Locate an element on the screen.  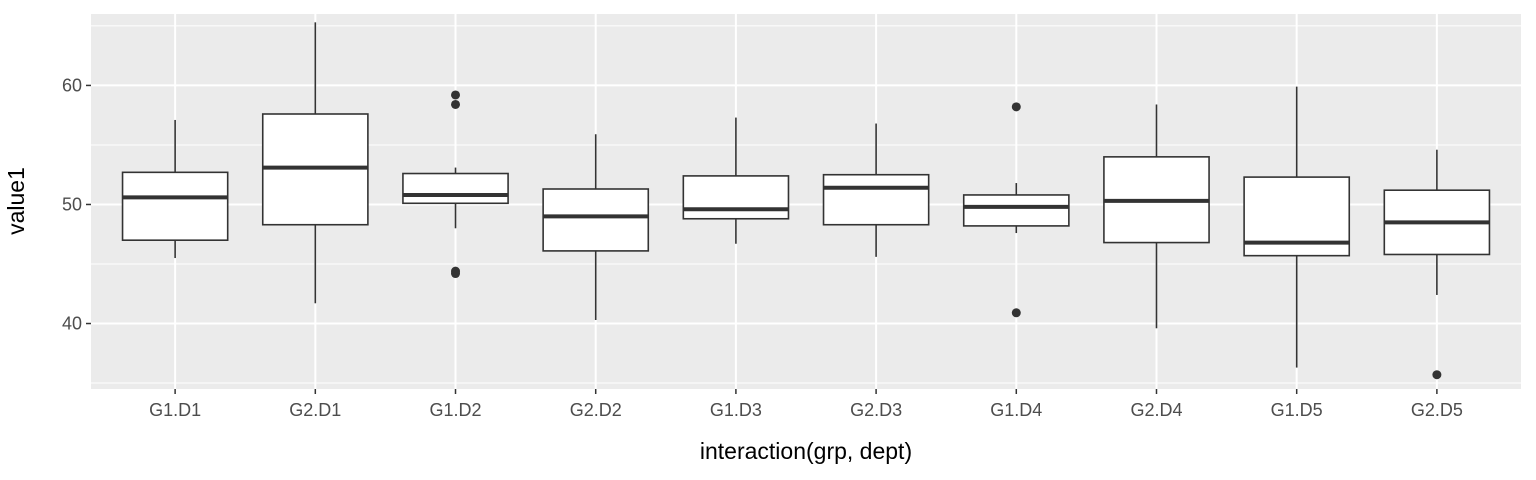
box-G2.D4 is located at coordinates (1156, 216).